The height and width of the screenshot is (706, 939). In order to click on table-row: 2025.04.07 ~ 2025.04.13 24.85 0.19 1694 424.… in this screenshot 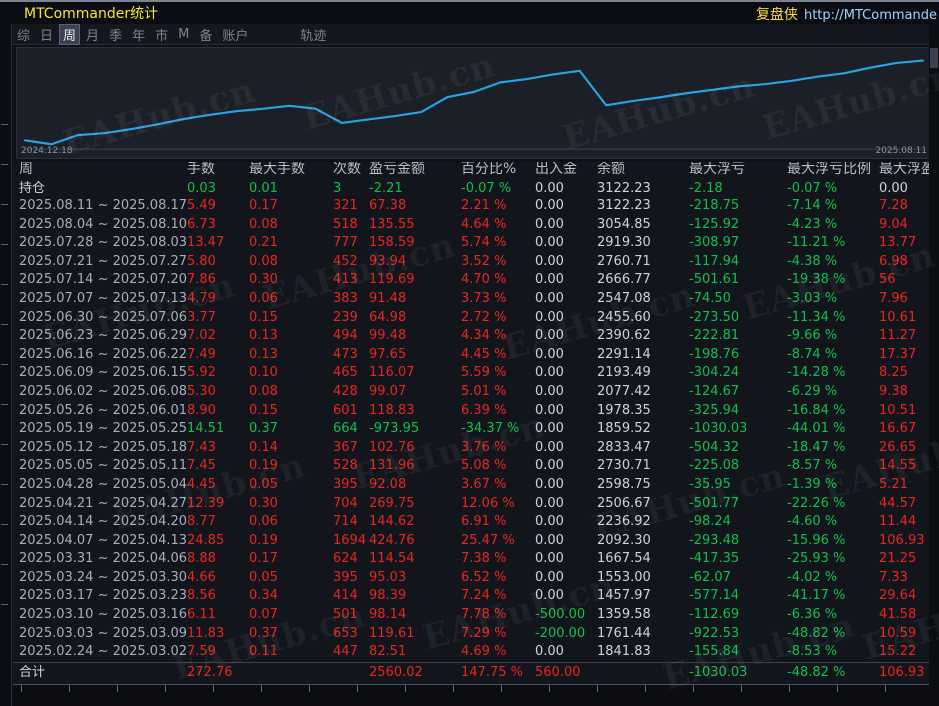, I will do `click(476, 542)`.